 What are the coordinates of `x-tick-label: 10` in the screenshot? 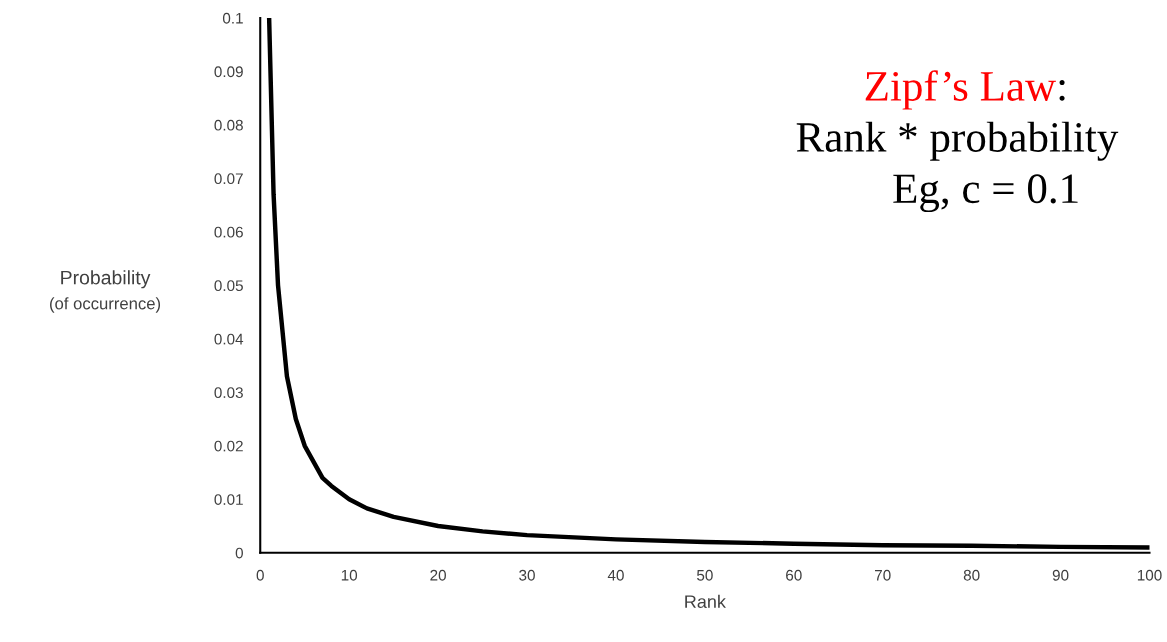 It's located at (349, 575).